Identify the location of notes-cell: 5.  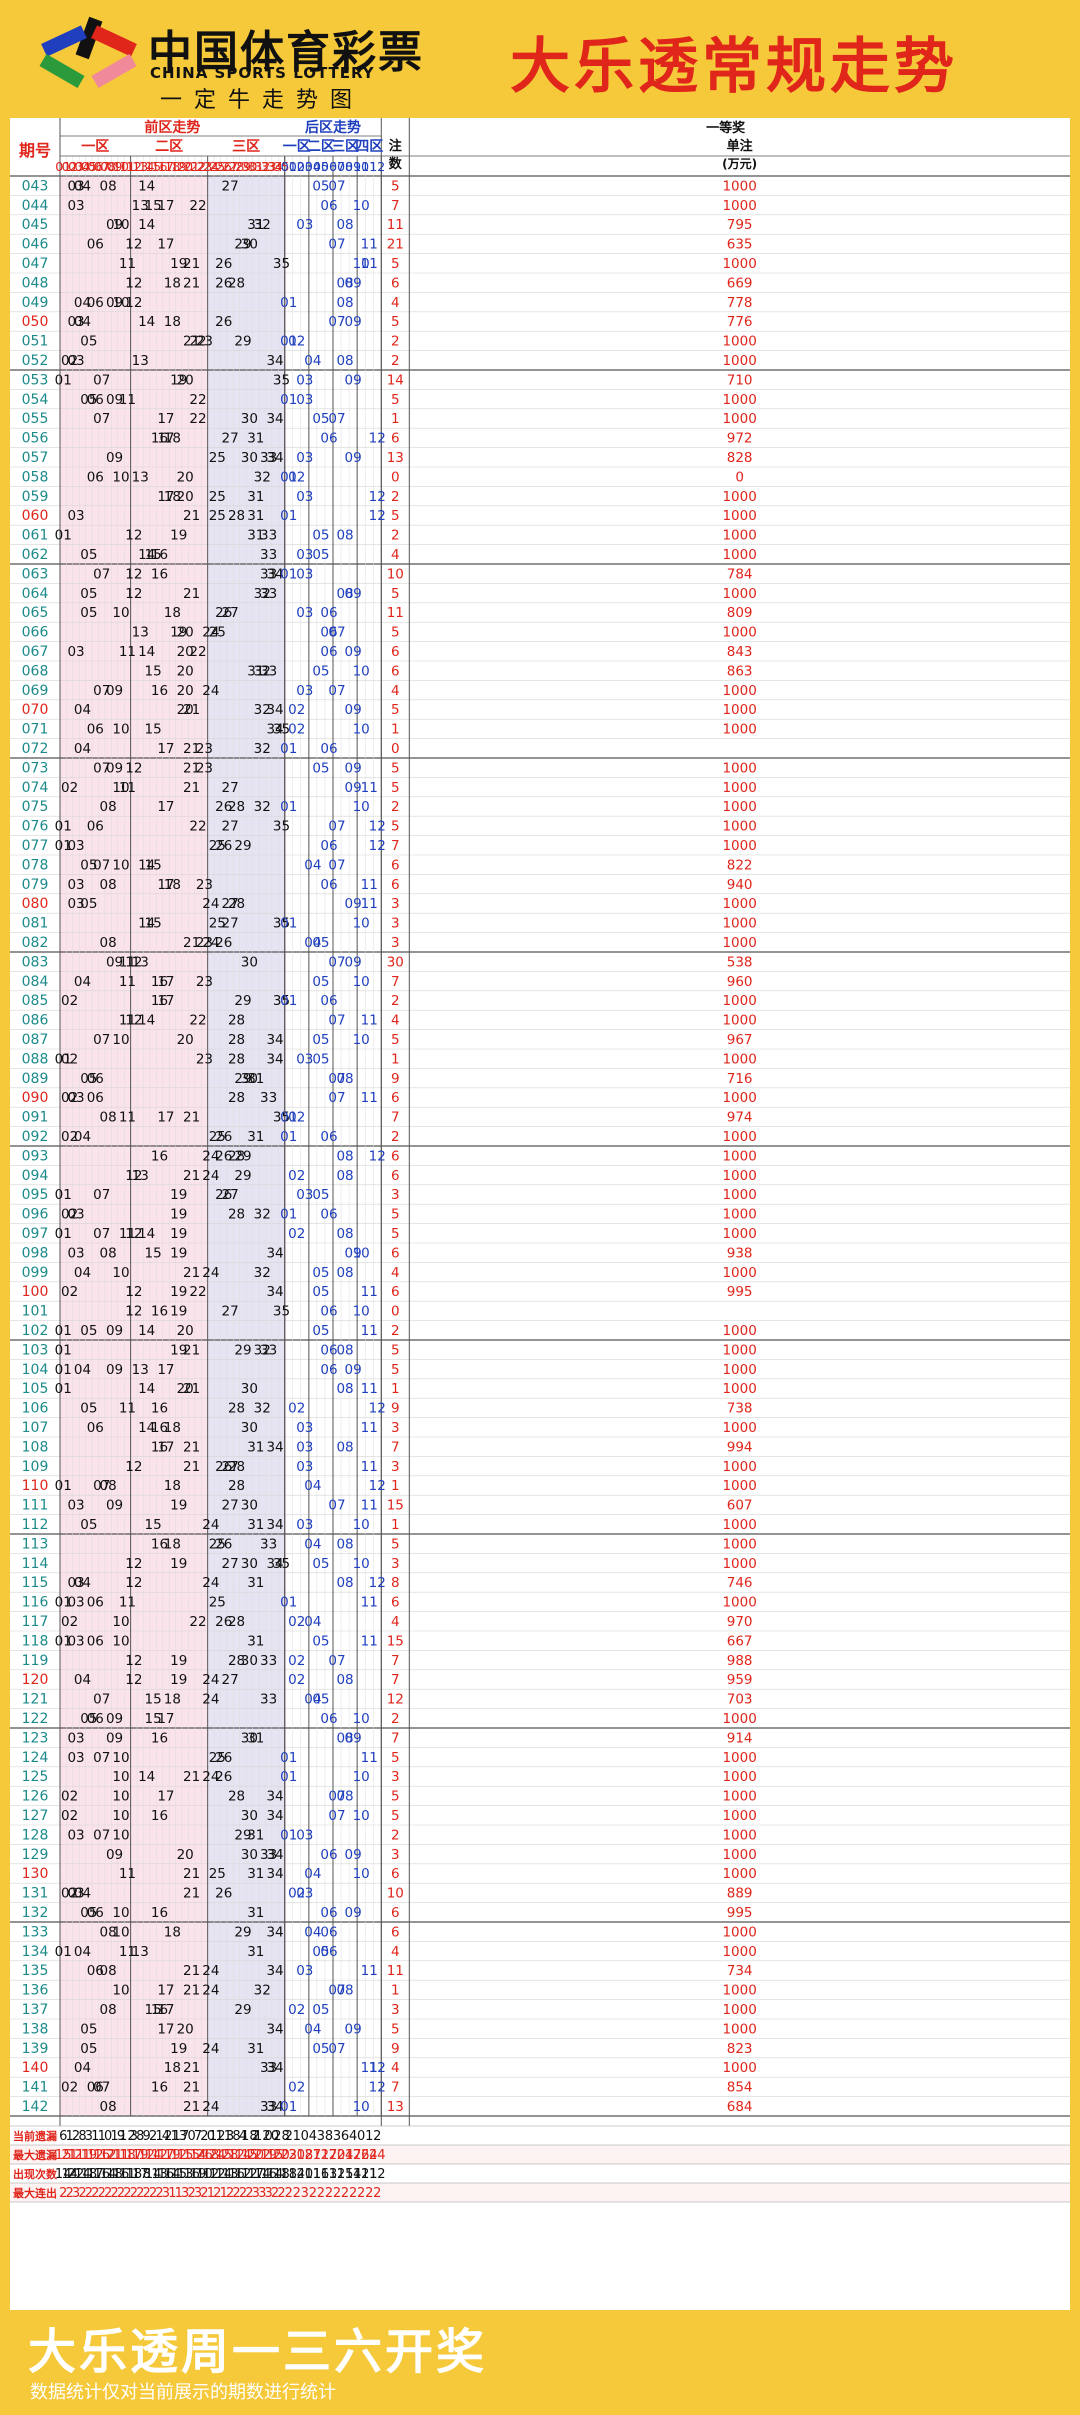
(395, 594).